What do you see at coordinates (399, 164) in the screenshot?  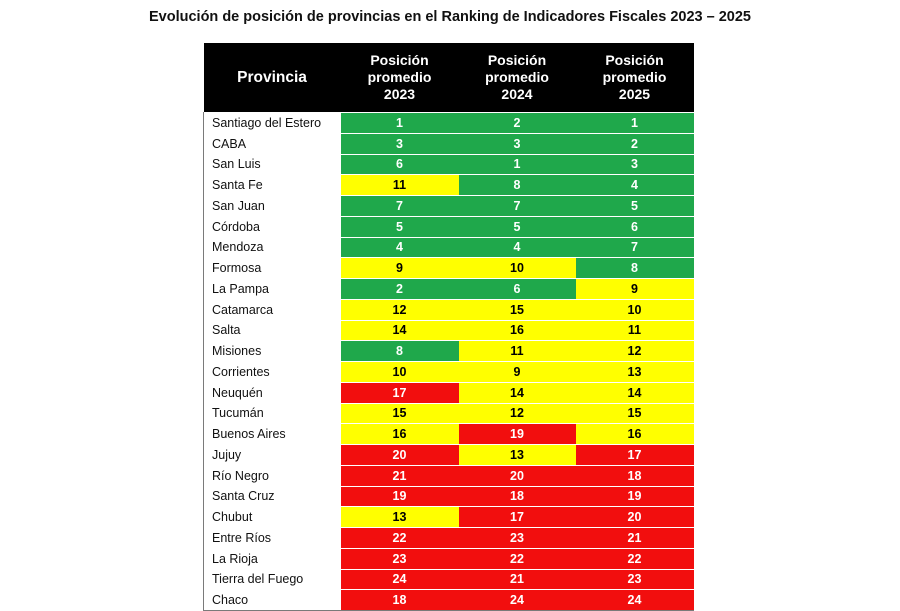 I see `position-2023-cell: 6` at bounding box center [399, 164].